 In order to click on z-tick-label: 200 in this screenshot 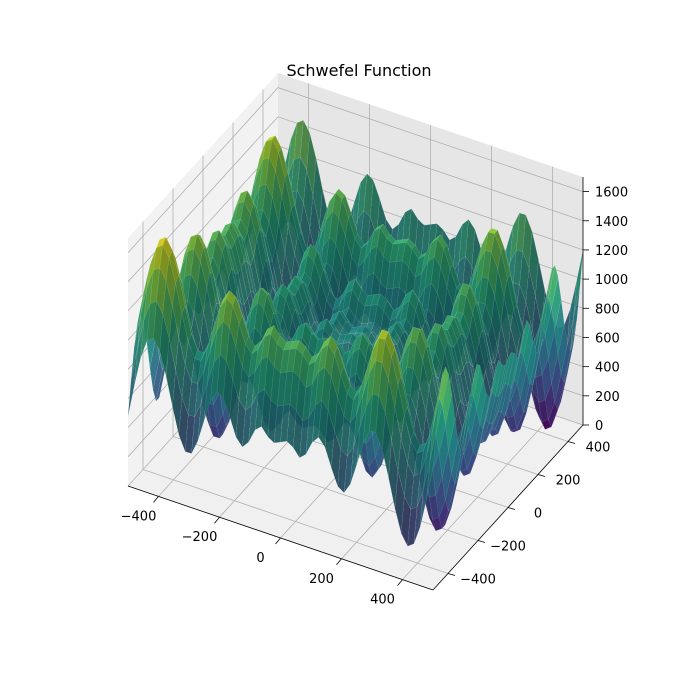, I will do `click(607, 397)`.